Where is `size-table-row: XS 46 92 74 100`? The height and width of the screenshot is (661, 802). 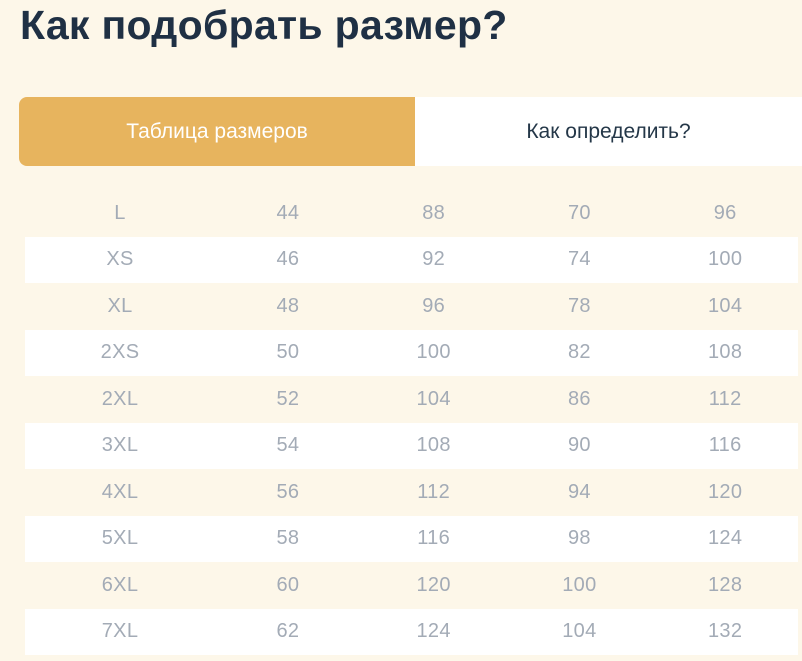 size-table-row: XS 46 92 74 100 is located at coordinates (411, 259).